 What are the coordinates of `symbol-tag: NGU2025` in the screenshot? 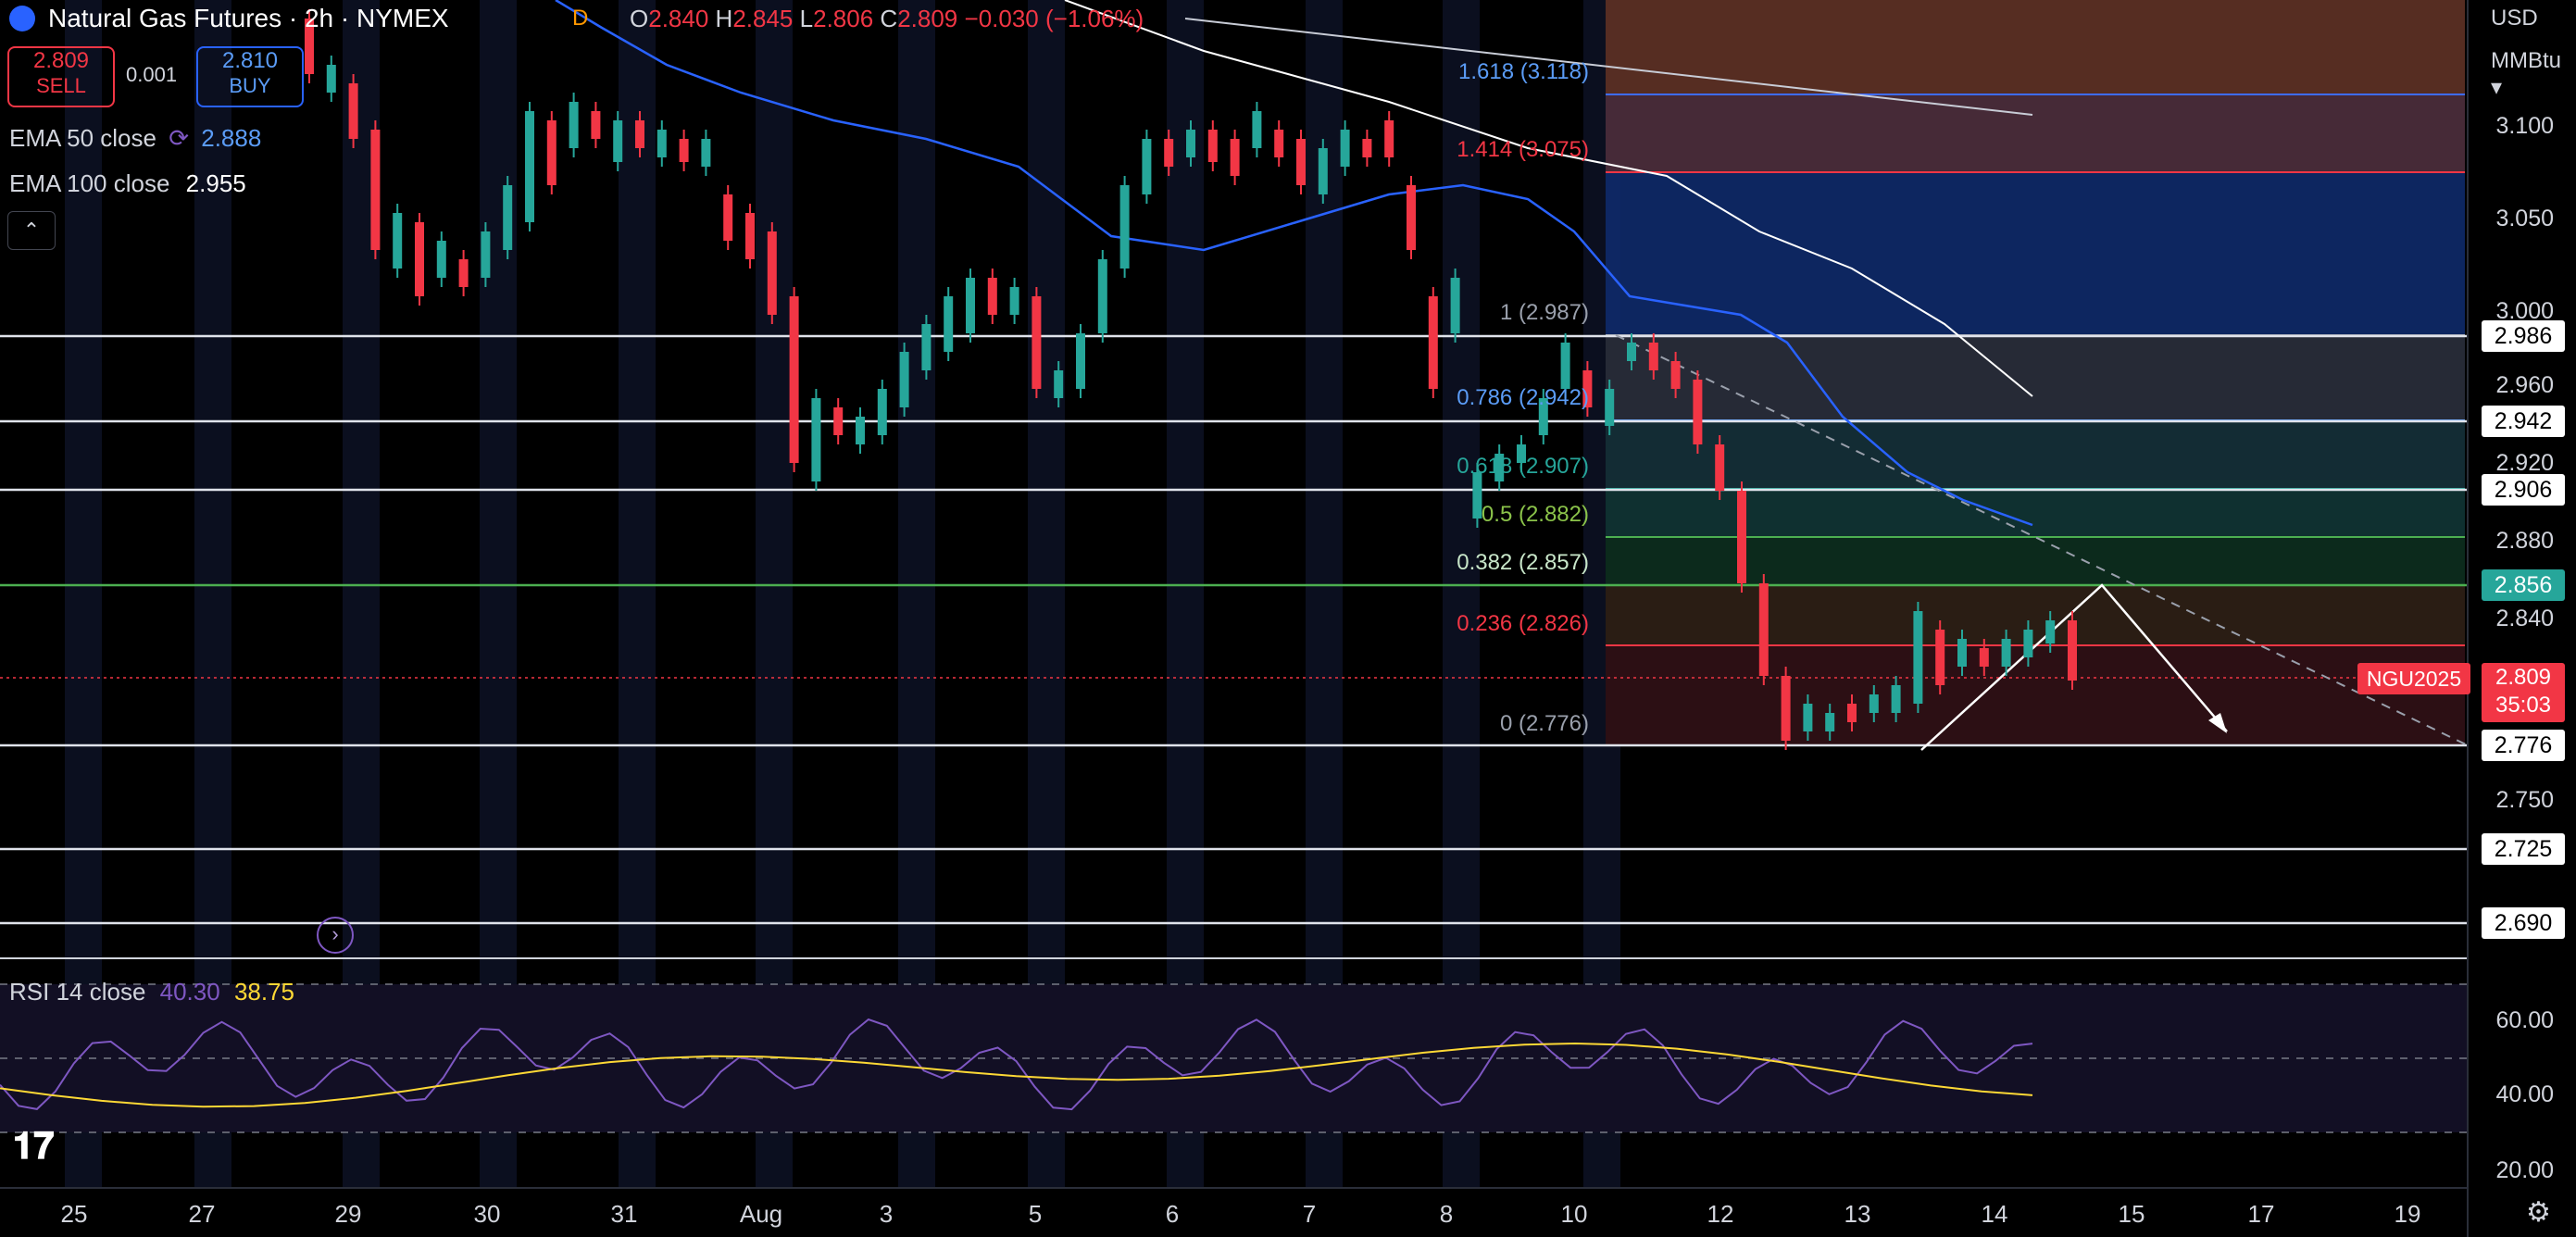 It's located at (2414, 679).